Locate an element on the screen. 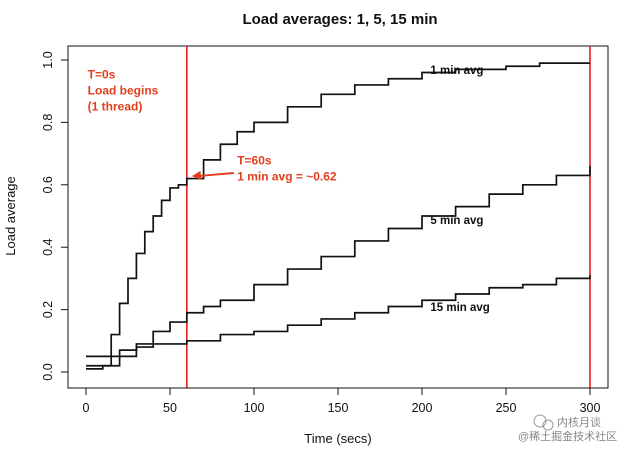 This screenshot has height=452, width=640. x-tick-label: 50 is located at coordinates (170, 408).